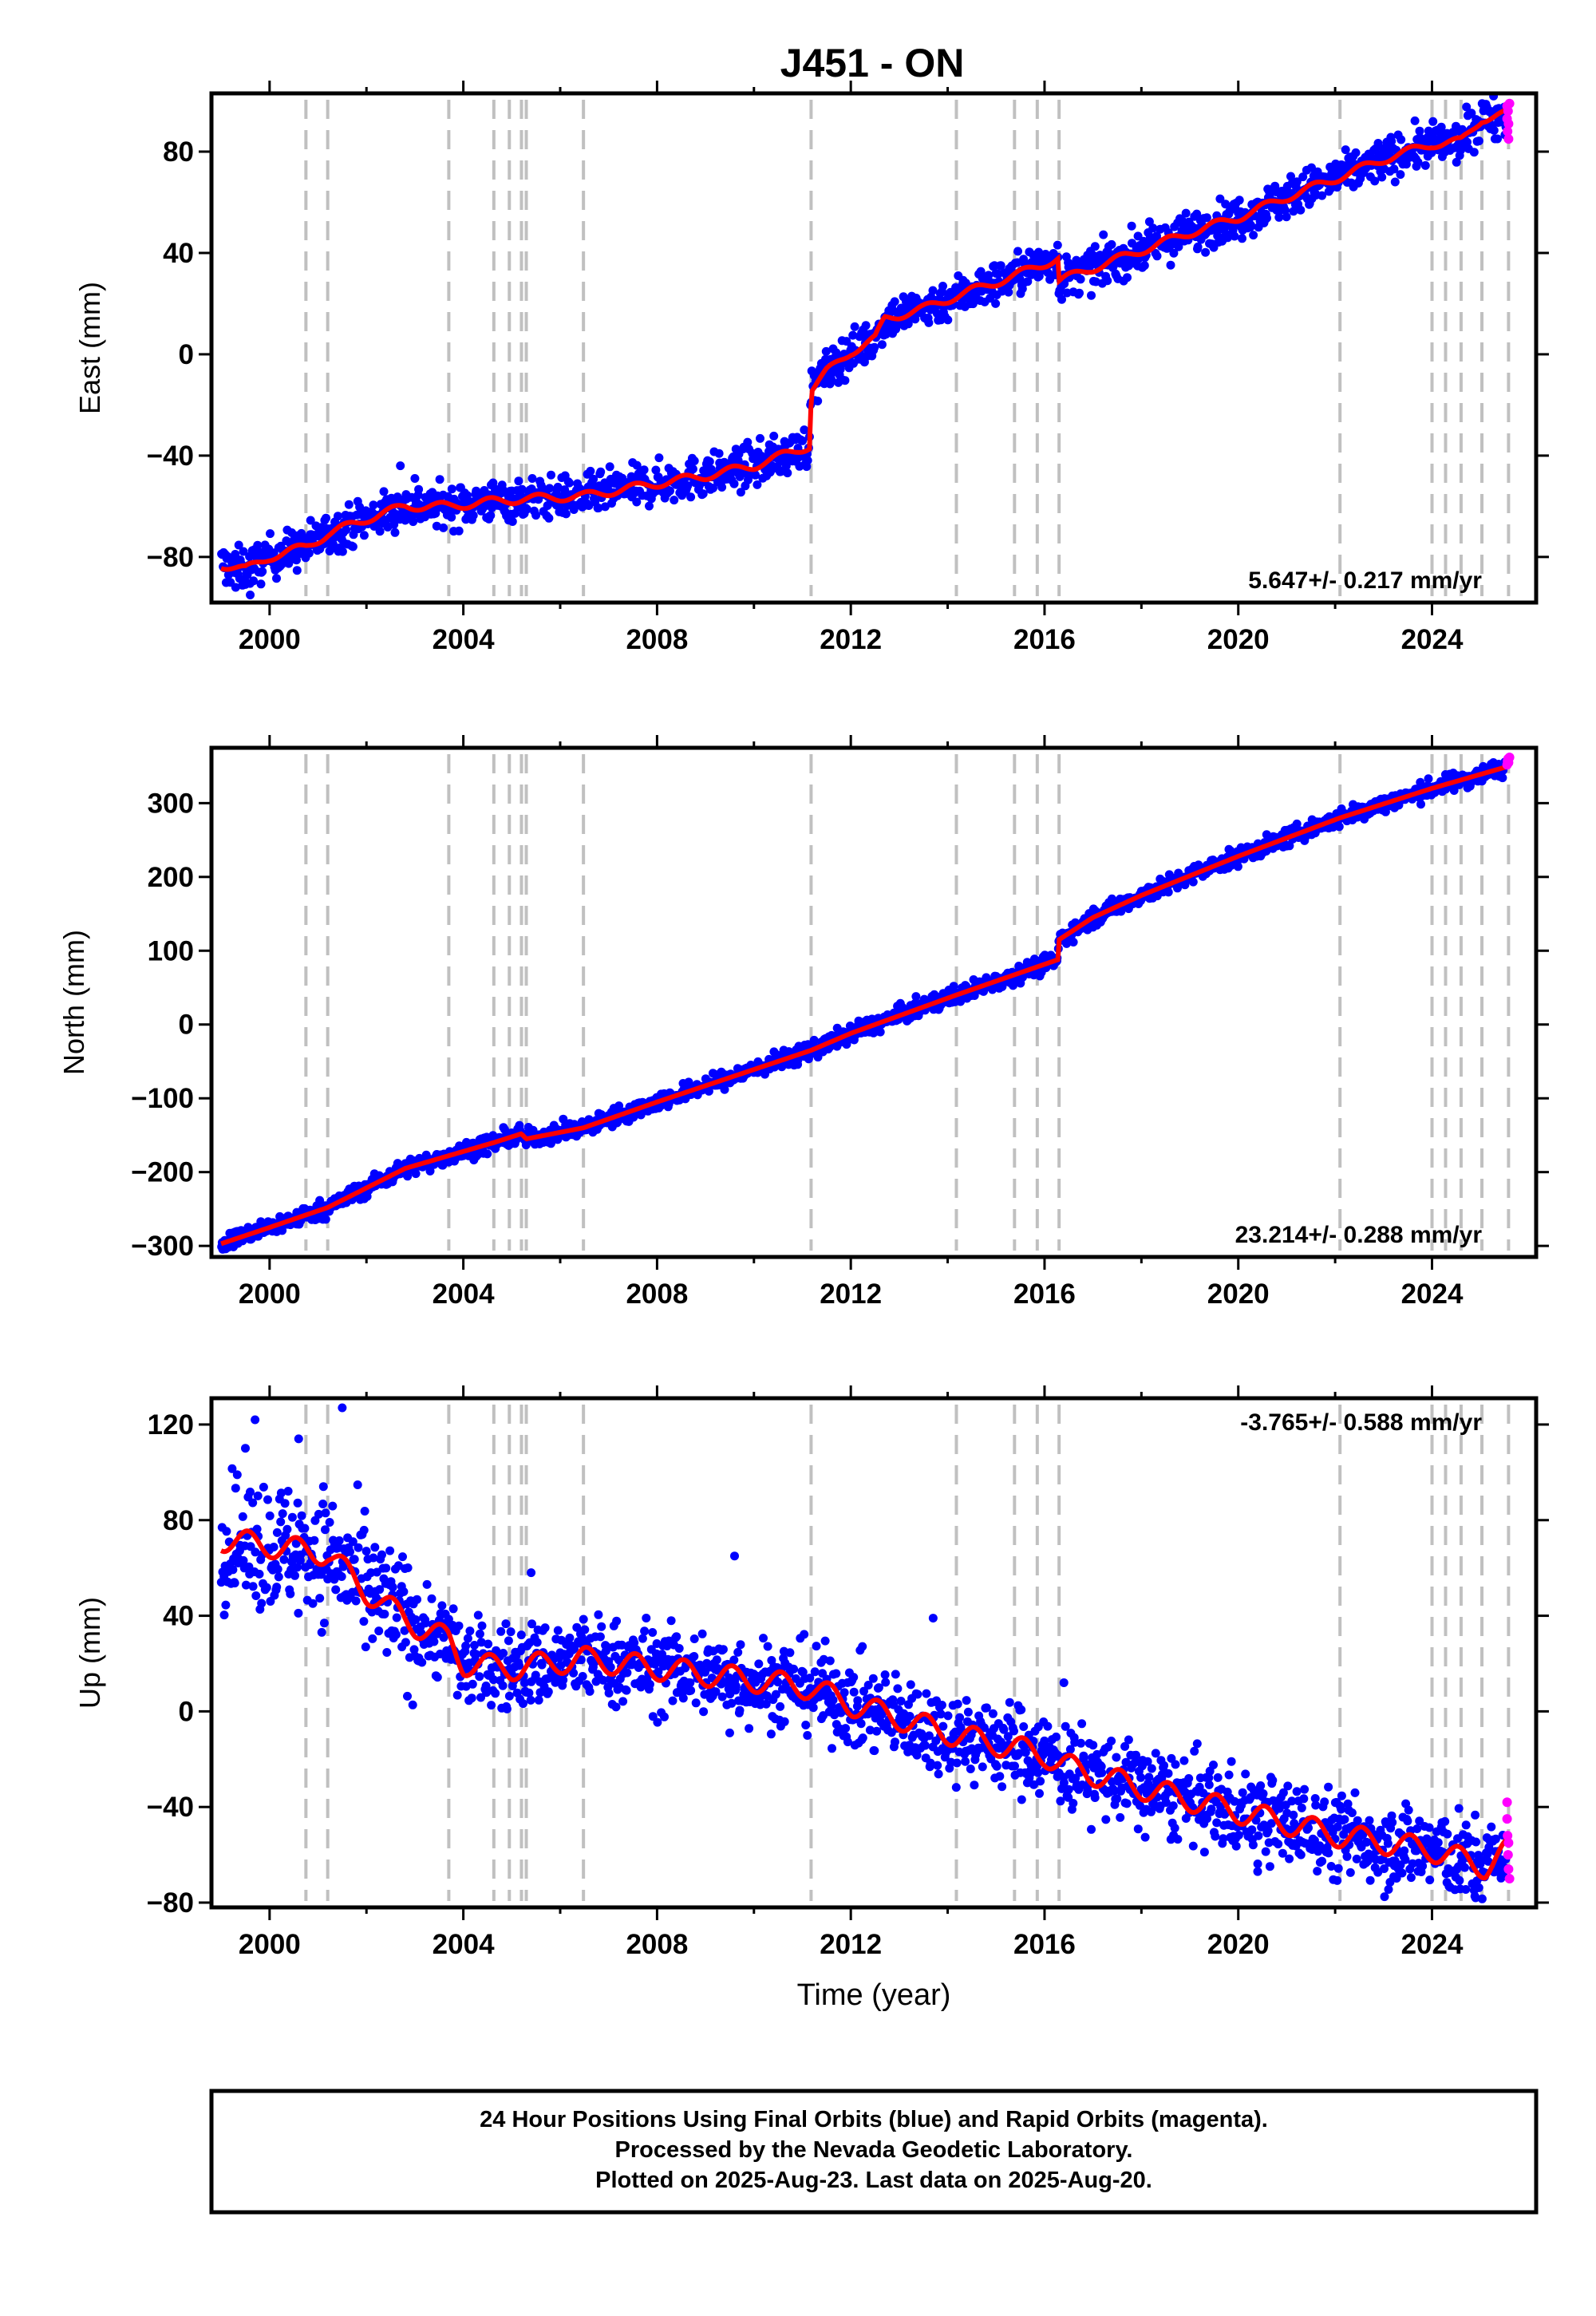  I want to click on x-tick-label: 2008, so click(657, 1294).